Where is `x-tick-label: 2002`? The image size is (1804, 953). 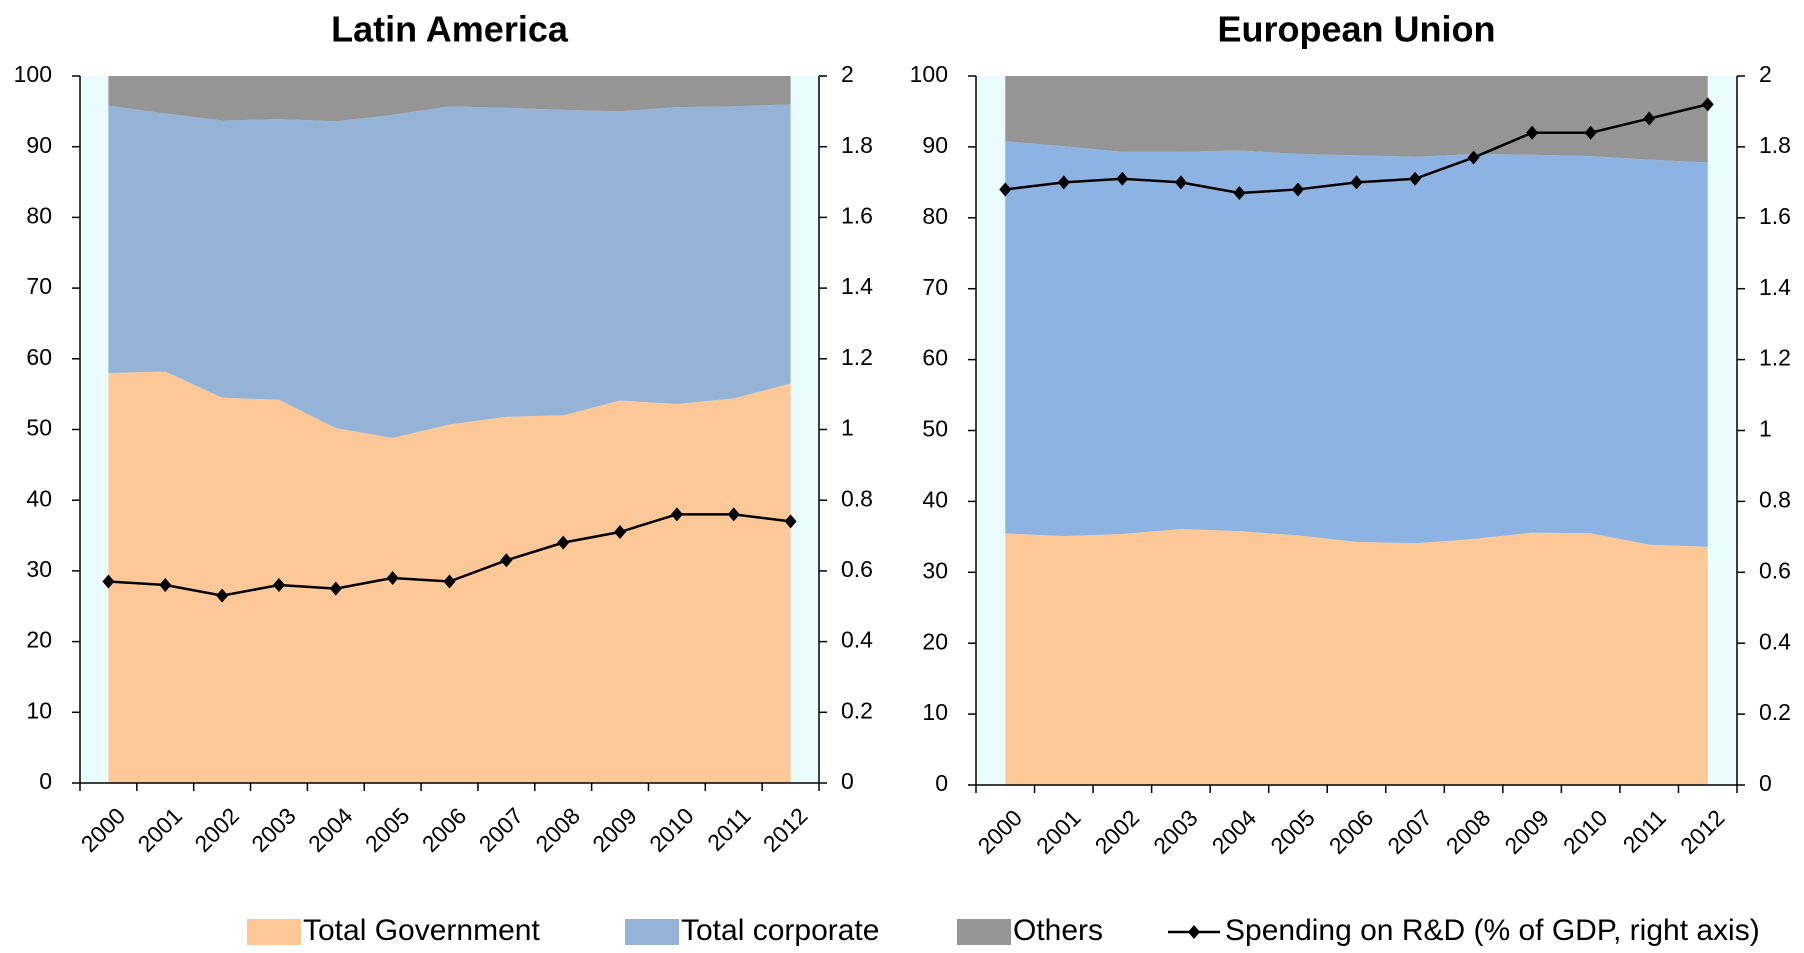 x-tick-label: 2002 is located at coordinates (216, 829).